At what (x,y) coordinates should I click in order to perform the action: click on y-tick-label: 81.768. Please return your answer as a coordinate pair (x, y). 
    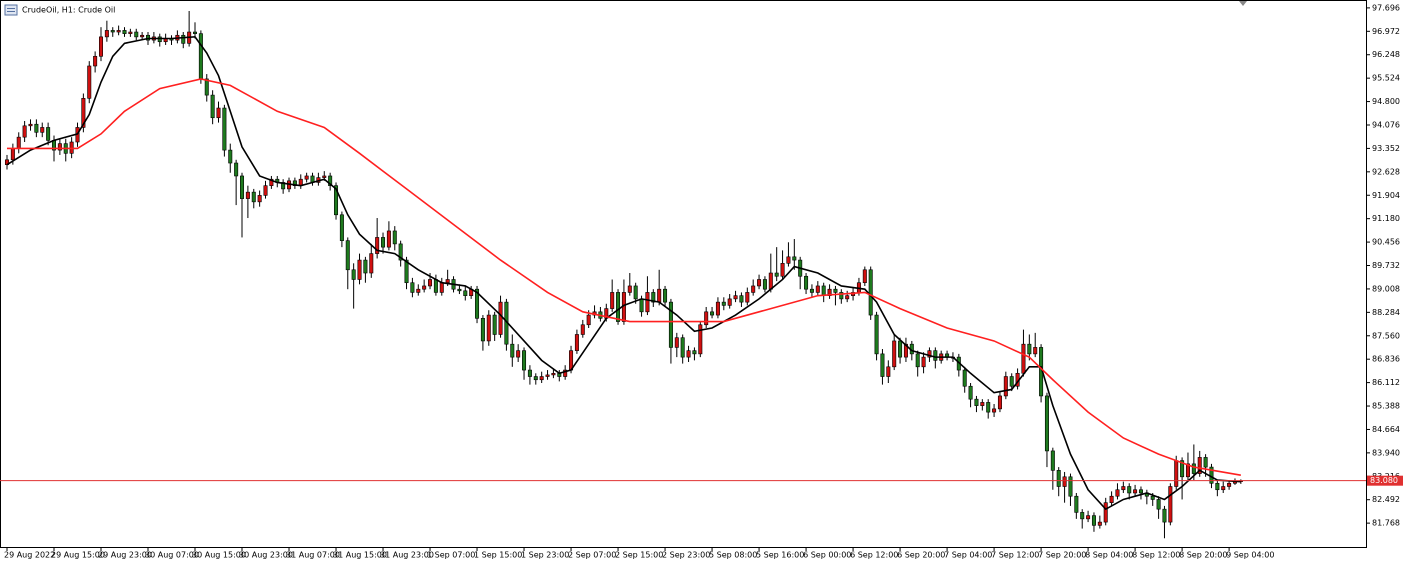
    Looking at the image, I should click on (1386, 523).